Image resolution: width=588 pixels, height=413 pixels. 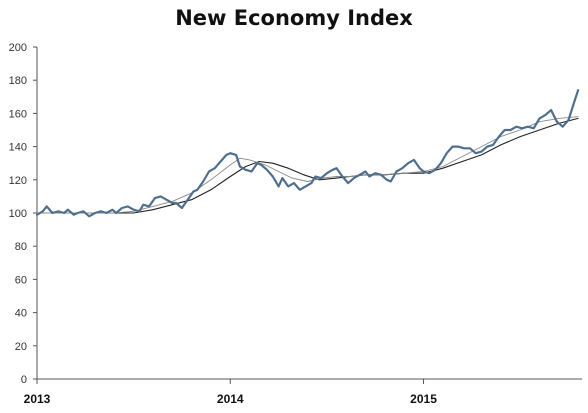 I want to click on y-tick-label: 20, so click(x=21, y=347).